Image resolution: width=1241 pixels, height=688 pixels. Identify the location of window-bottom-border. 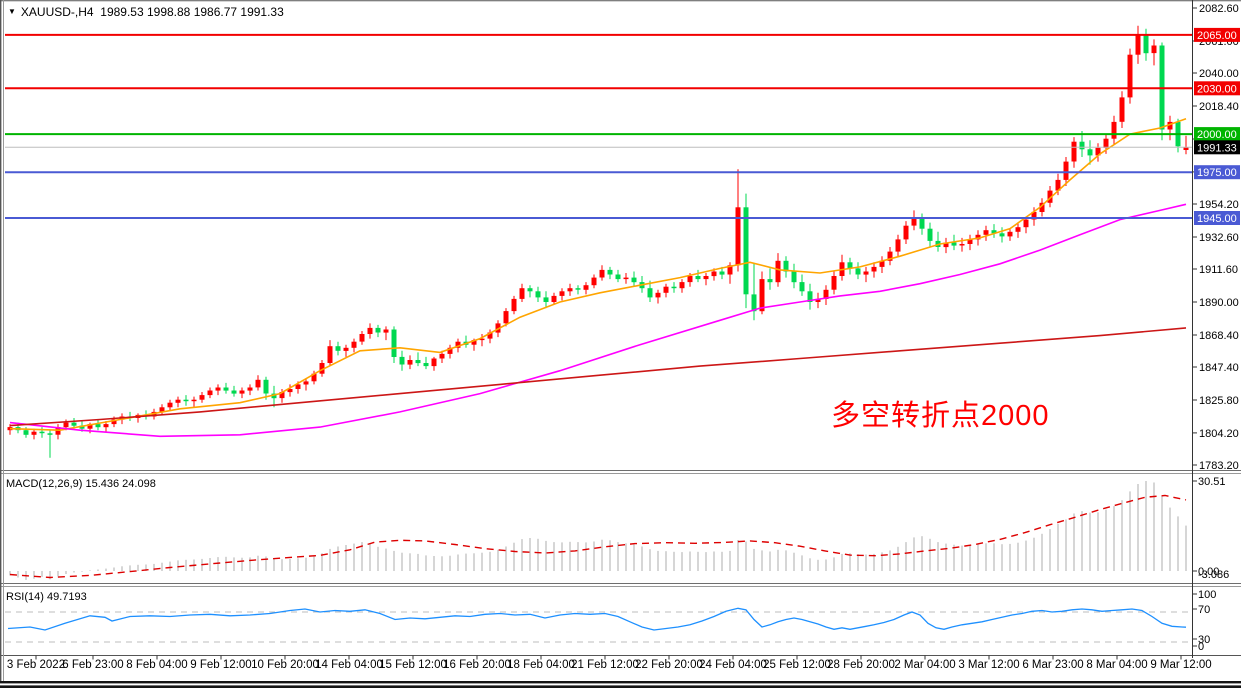
(620, 686).